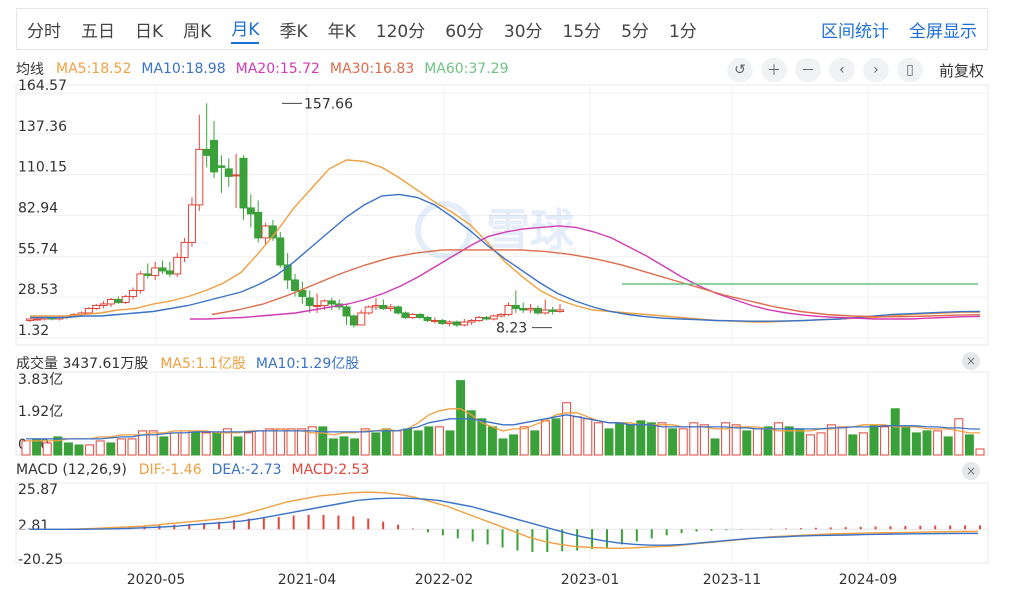  What do you see at coordinates (807, 70) in the screenshot?
I see `minus-icon: －` at bounding box center [807, 70].